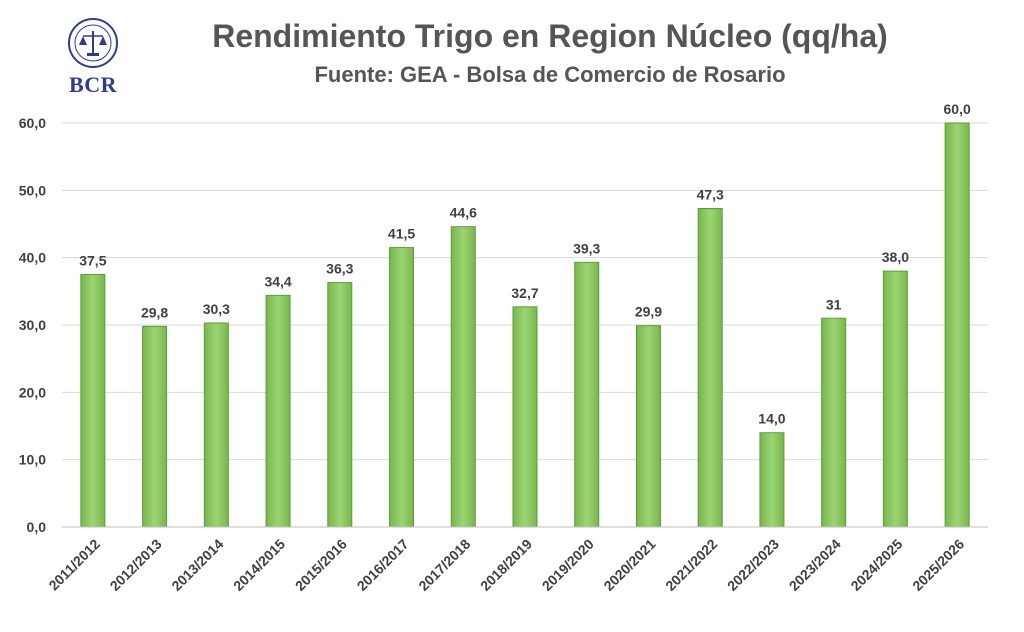  Describe the element at coordinates (753, 565) in the screenshot. I see `x-tick-label: 2022/2023` at that location.